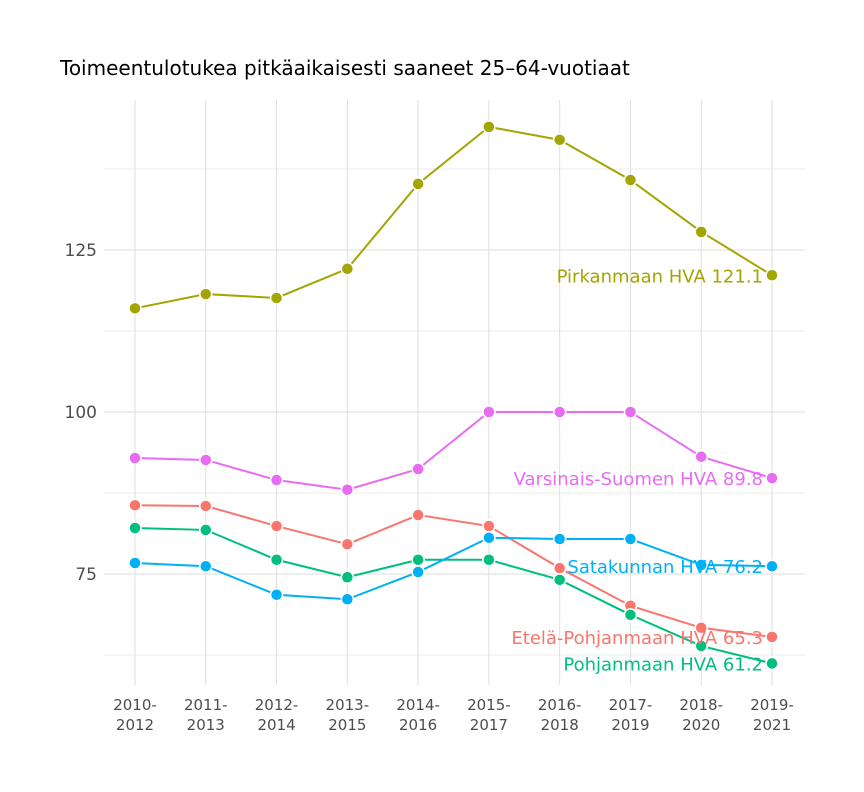  Describe the element at coordinates (135, 725) in the screenshot. I see `x-tick-label: 2012` at that location.